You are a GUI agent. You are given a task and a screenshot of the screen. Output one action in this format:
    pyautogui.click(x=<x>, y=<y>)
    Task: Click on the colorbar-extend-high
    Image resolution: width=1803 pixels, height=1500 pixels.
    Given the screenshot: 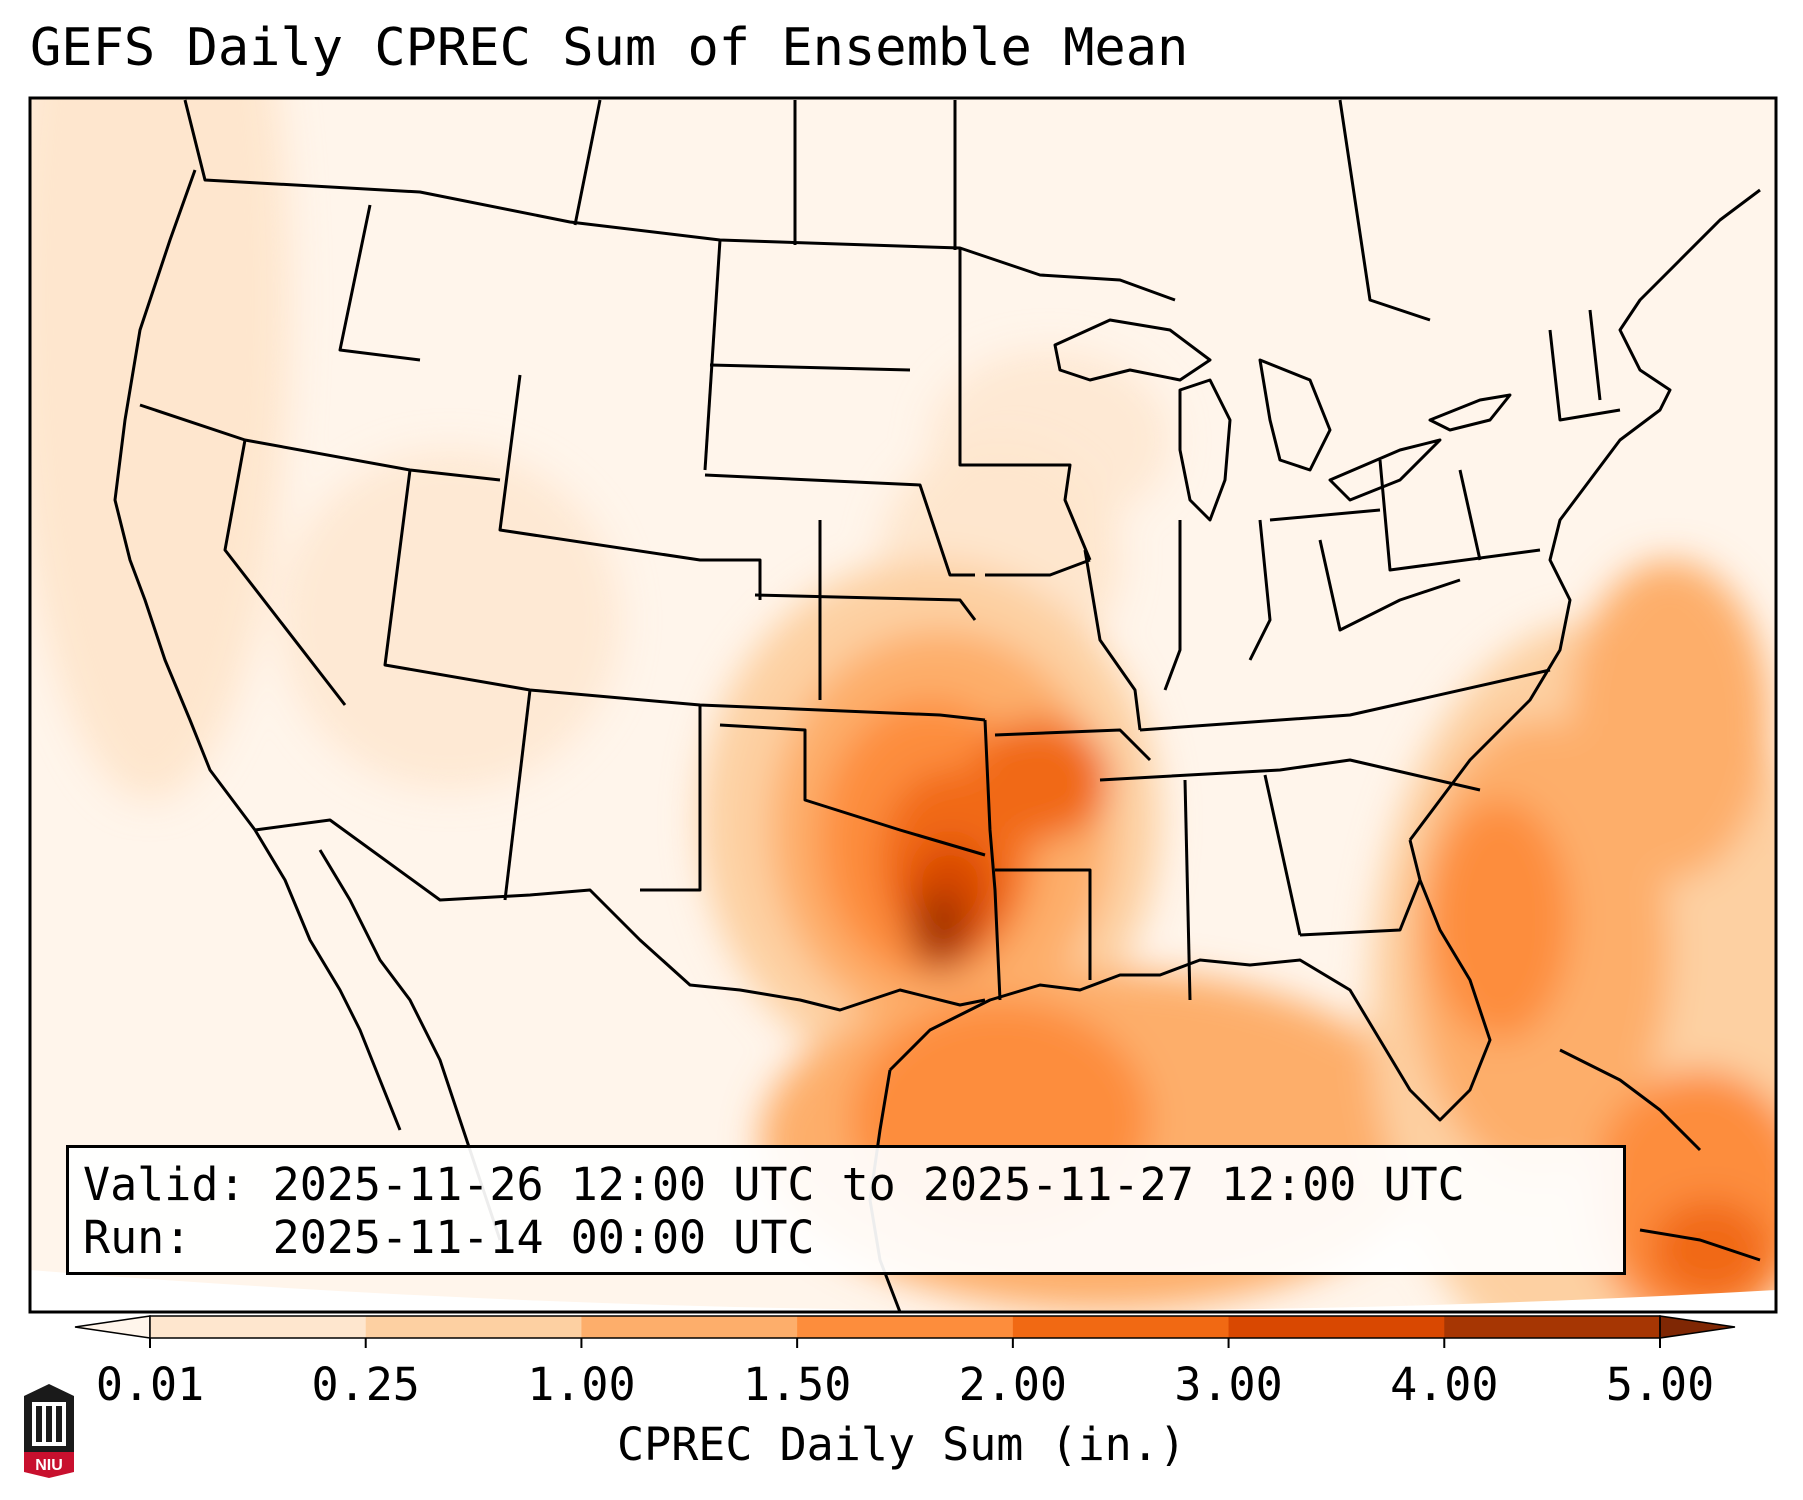 What is the action you would take?
    pyautogui.click(x=1697, y=1327)
    